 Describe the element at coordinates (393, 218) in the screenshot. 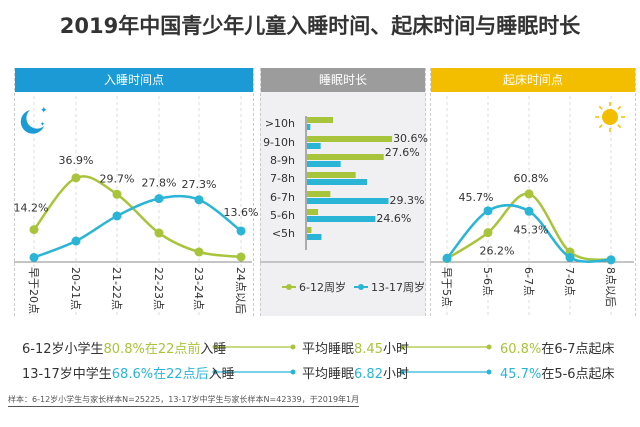

I see `data-label: 24.6%` at that location.